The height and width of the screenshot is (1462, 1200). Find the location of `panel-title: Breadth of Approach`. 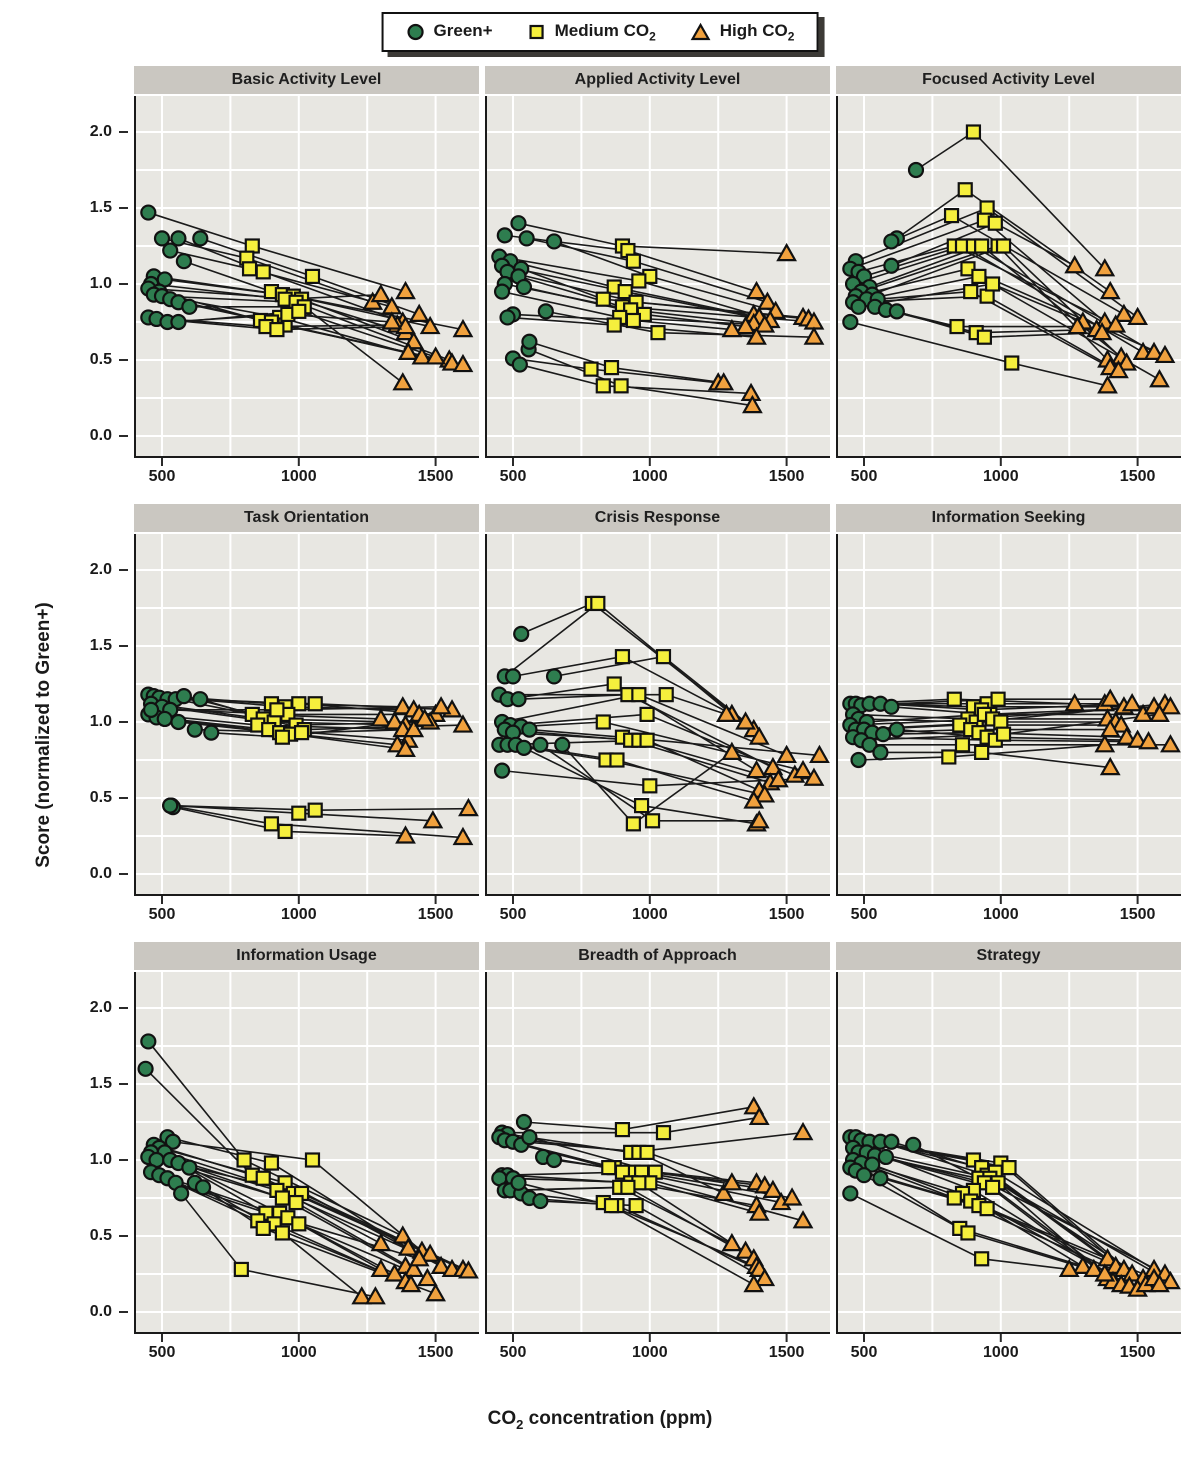

panel-title: Breadth of Approach is located at coordinates (657, 956).